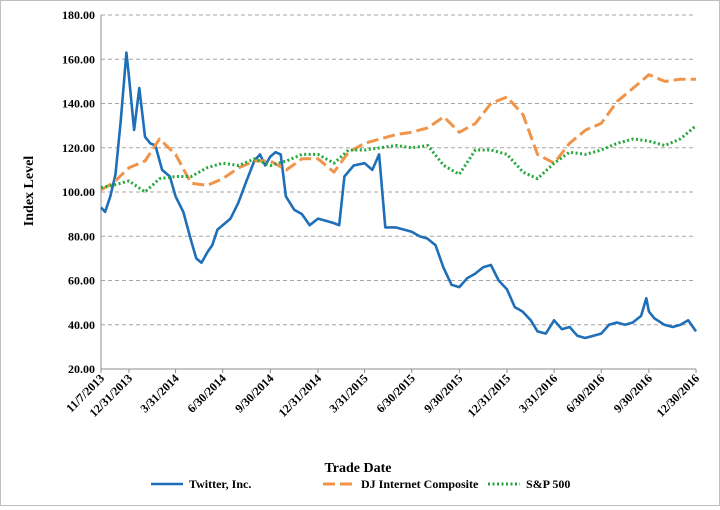 The image size is (720, 510). I want to click on x-tick-label: 6/30/2015, so click(396, 393).